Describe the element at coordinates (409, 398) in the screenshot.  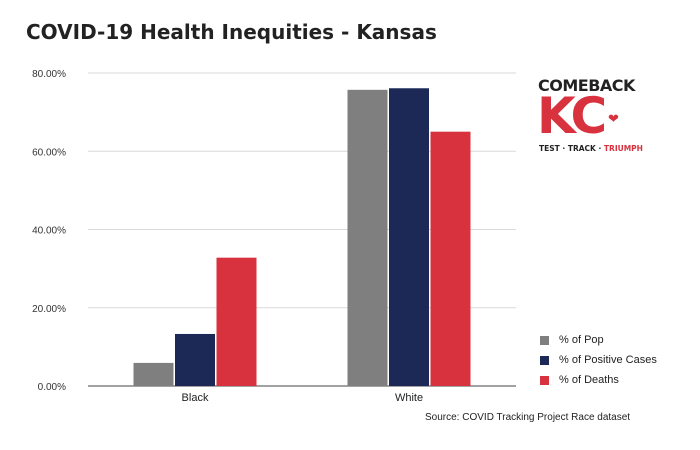
I see `x-category-label: White` at that location.